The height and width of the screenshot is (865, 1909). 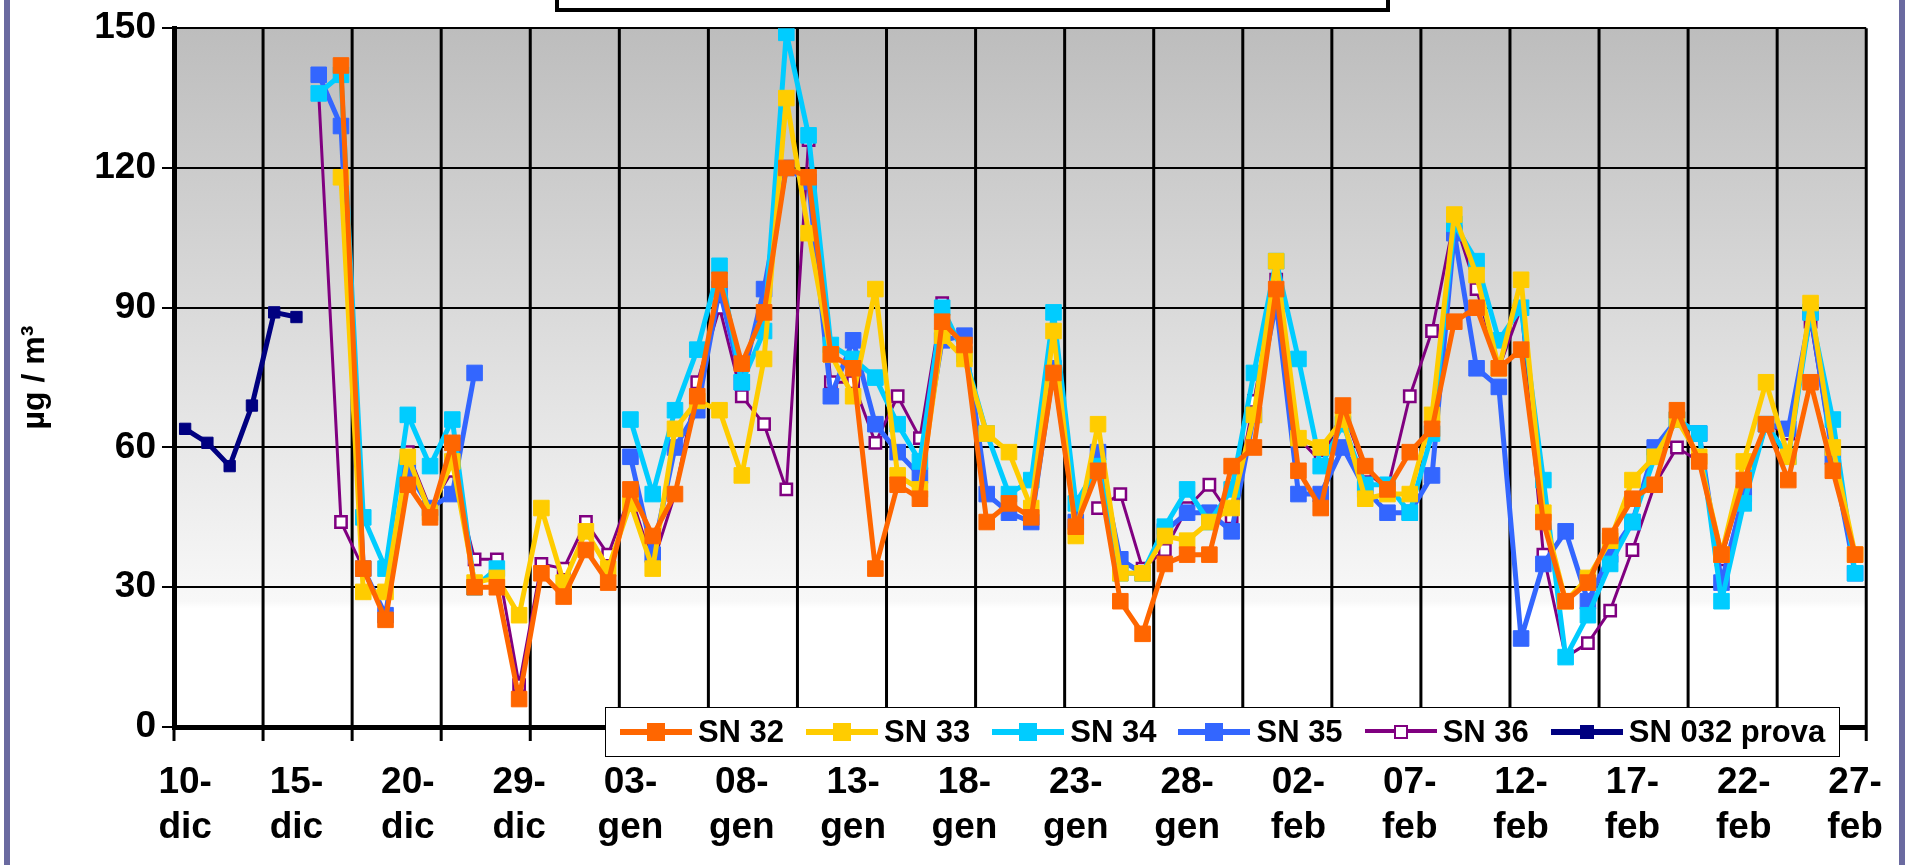 What do you see at coordinates (1298, 803) in the screenshot?
I see `x-tick-label: 02-feb` at bounding box center [1298, 803].